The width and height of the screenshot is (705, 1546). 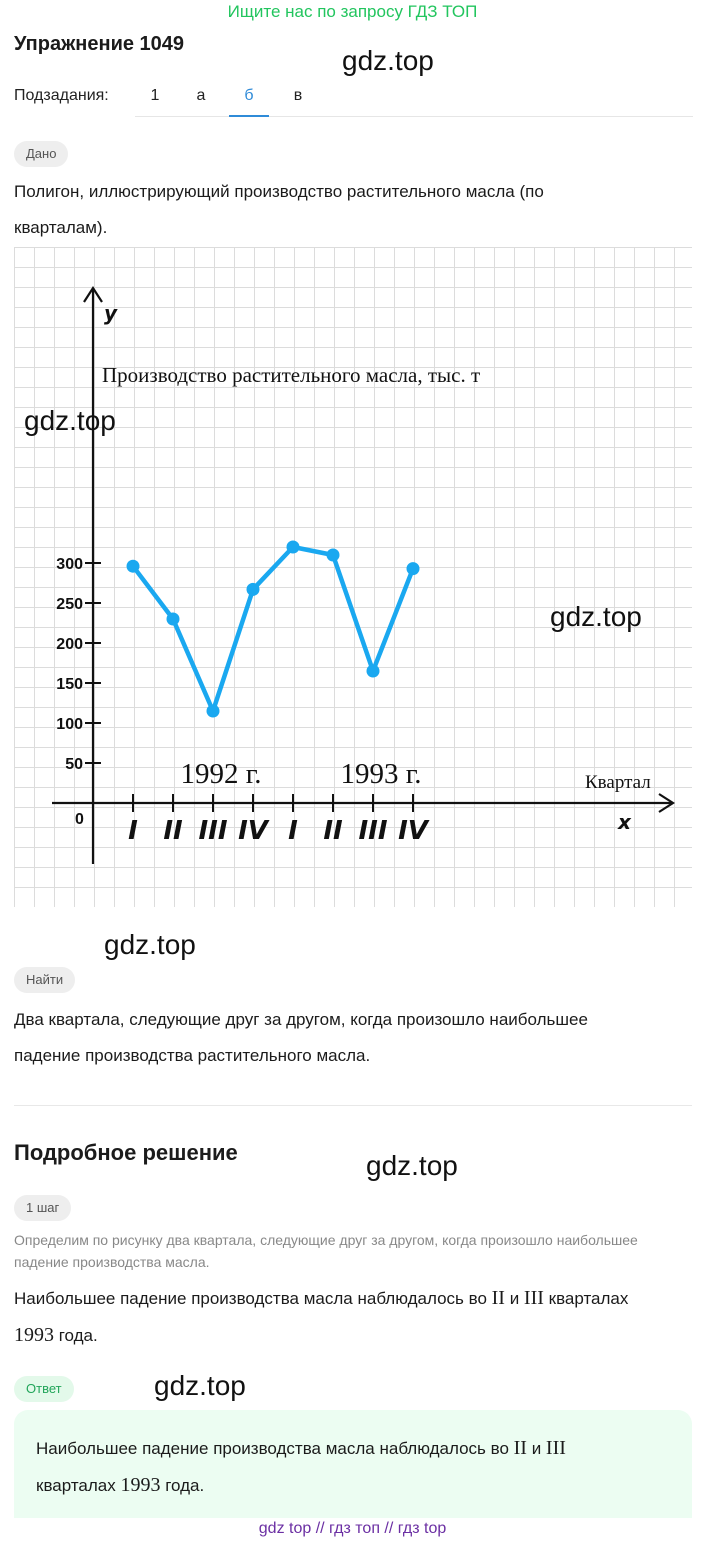 What do you see at coordinates (624, 822) in the screenshot?
I see `x-axis-letter: x` at bounding box center [624, 822].